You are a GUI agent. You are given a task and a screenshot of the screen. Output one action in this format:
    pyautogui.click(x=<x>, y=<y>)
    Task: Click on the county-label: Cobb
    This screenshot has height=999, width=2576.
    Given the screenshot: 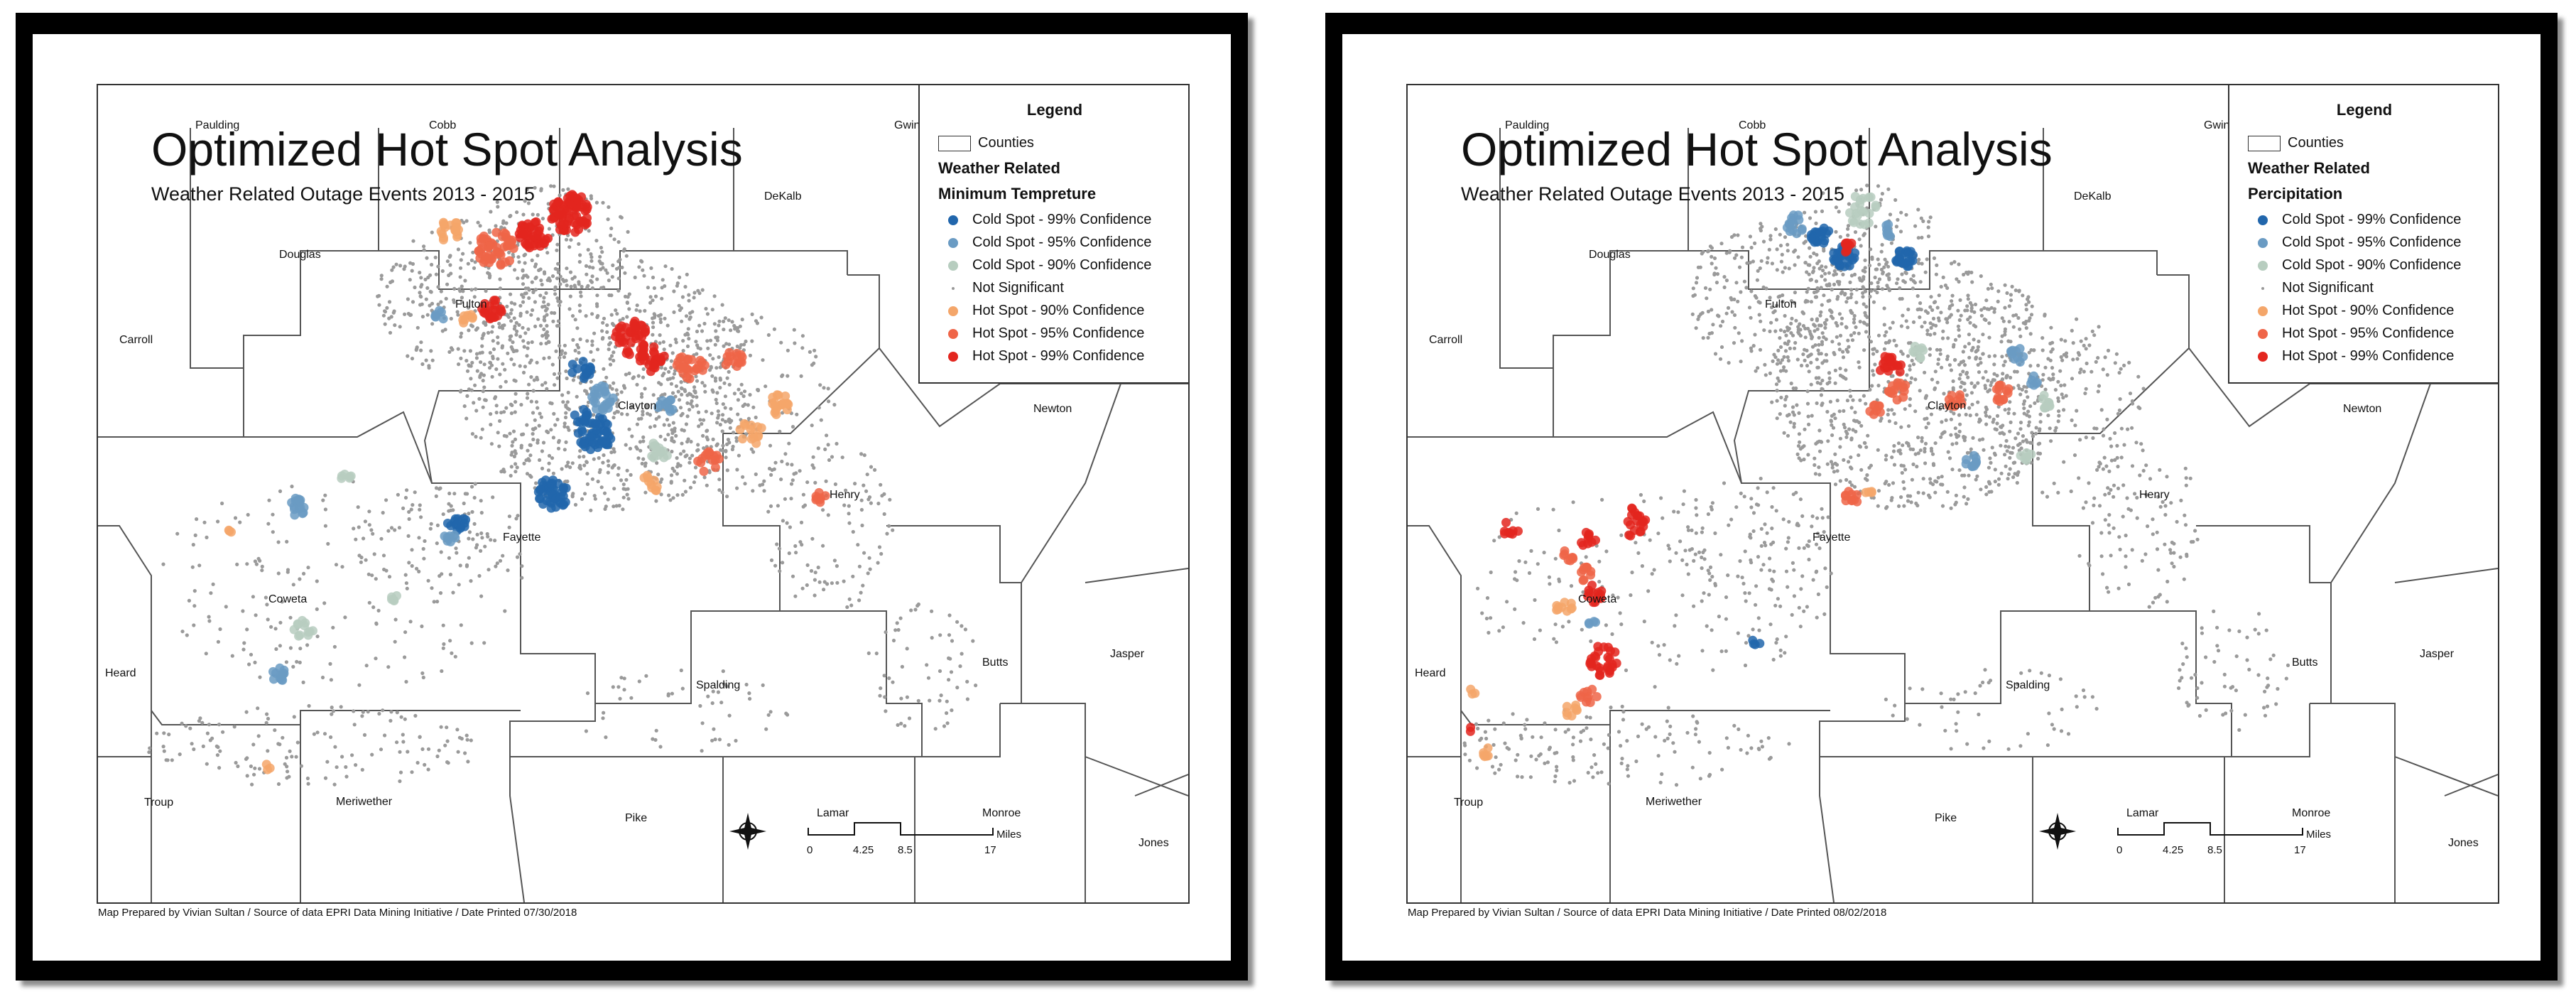 What is the action you would take?
    pyautogui.click(x=443, y=125)
    